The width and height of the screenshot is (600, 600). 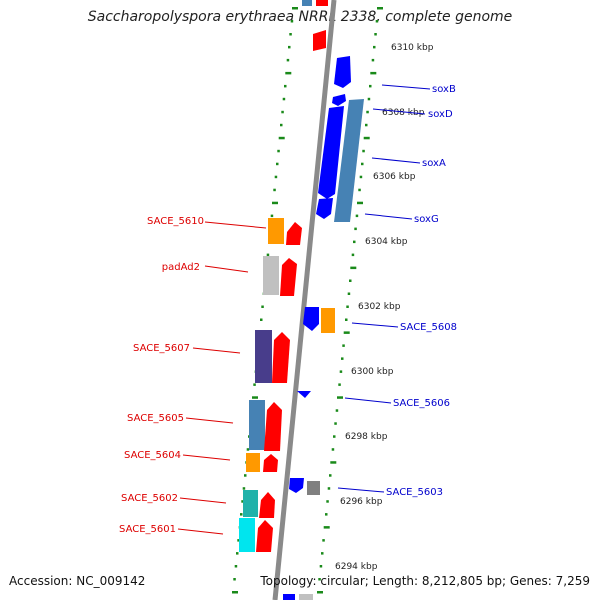 What do you see at coordinates (77, 581) in the screenshot?
I see `accession-text: Accession: NC_009142` at bounding box center [77, 581].